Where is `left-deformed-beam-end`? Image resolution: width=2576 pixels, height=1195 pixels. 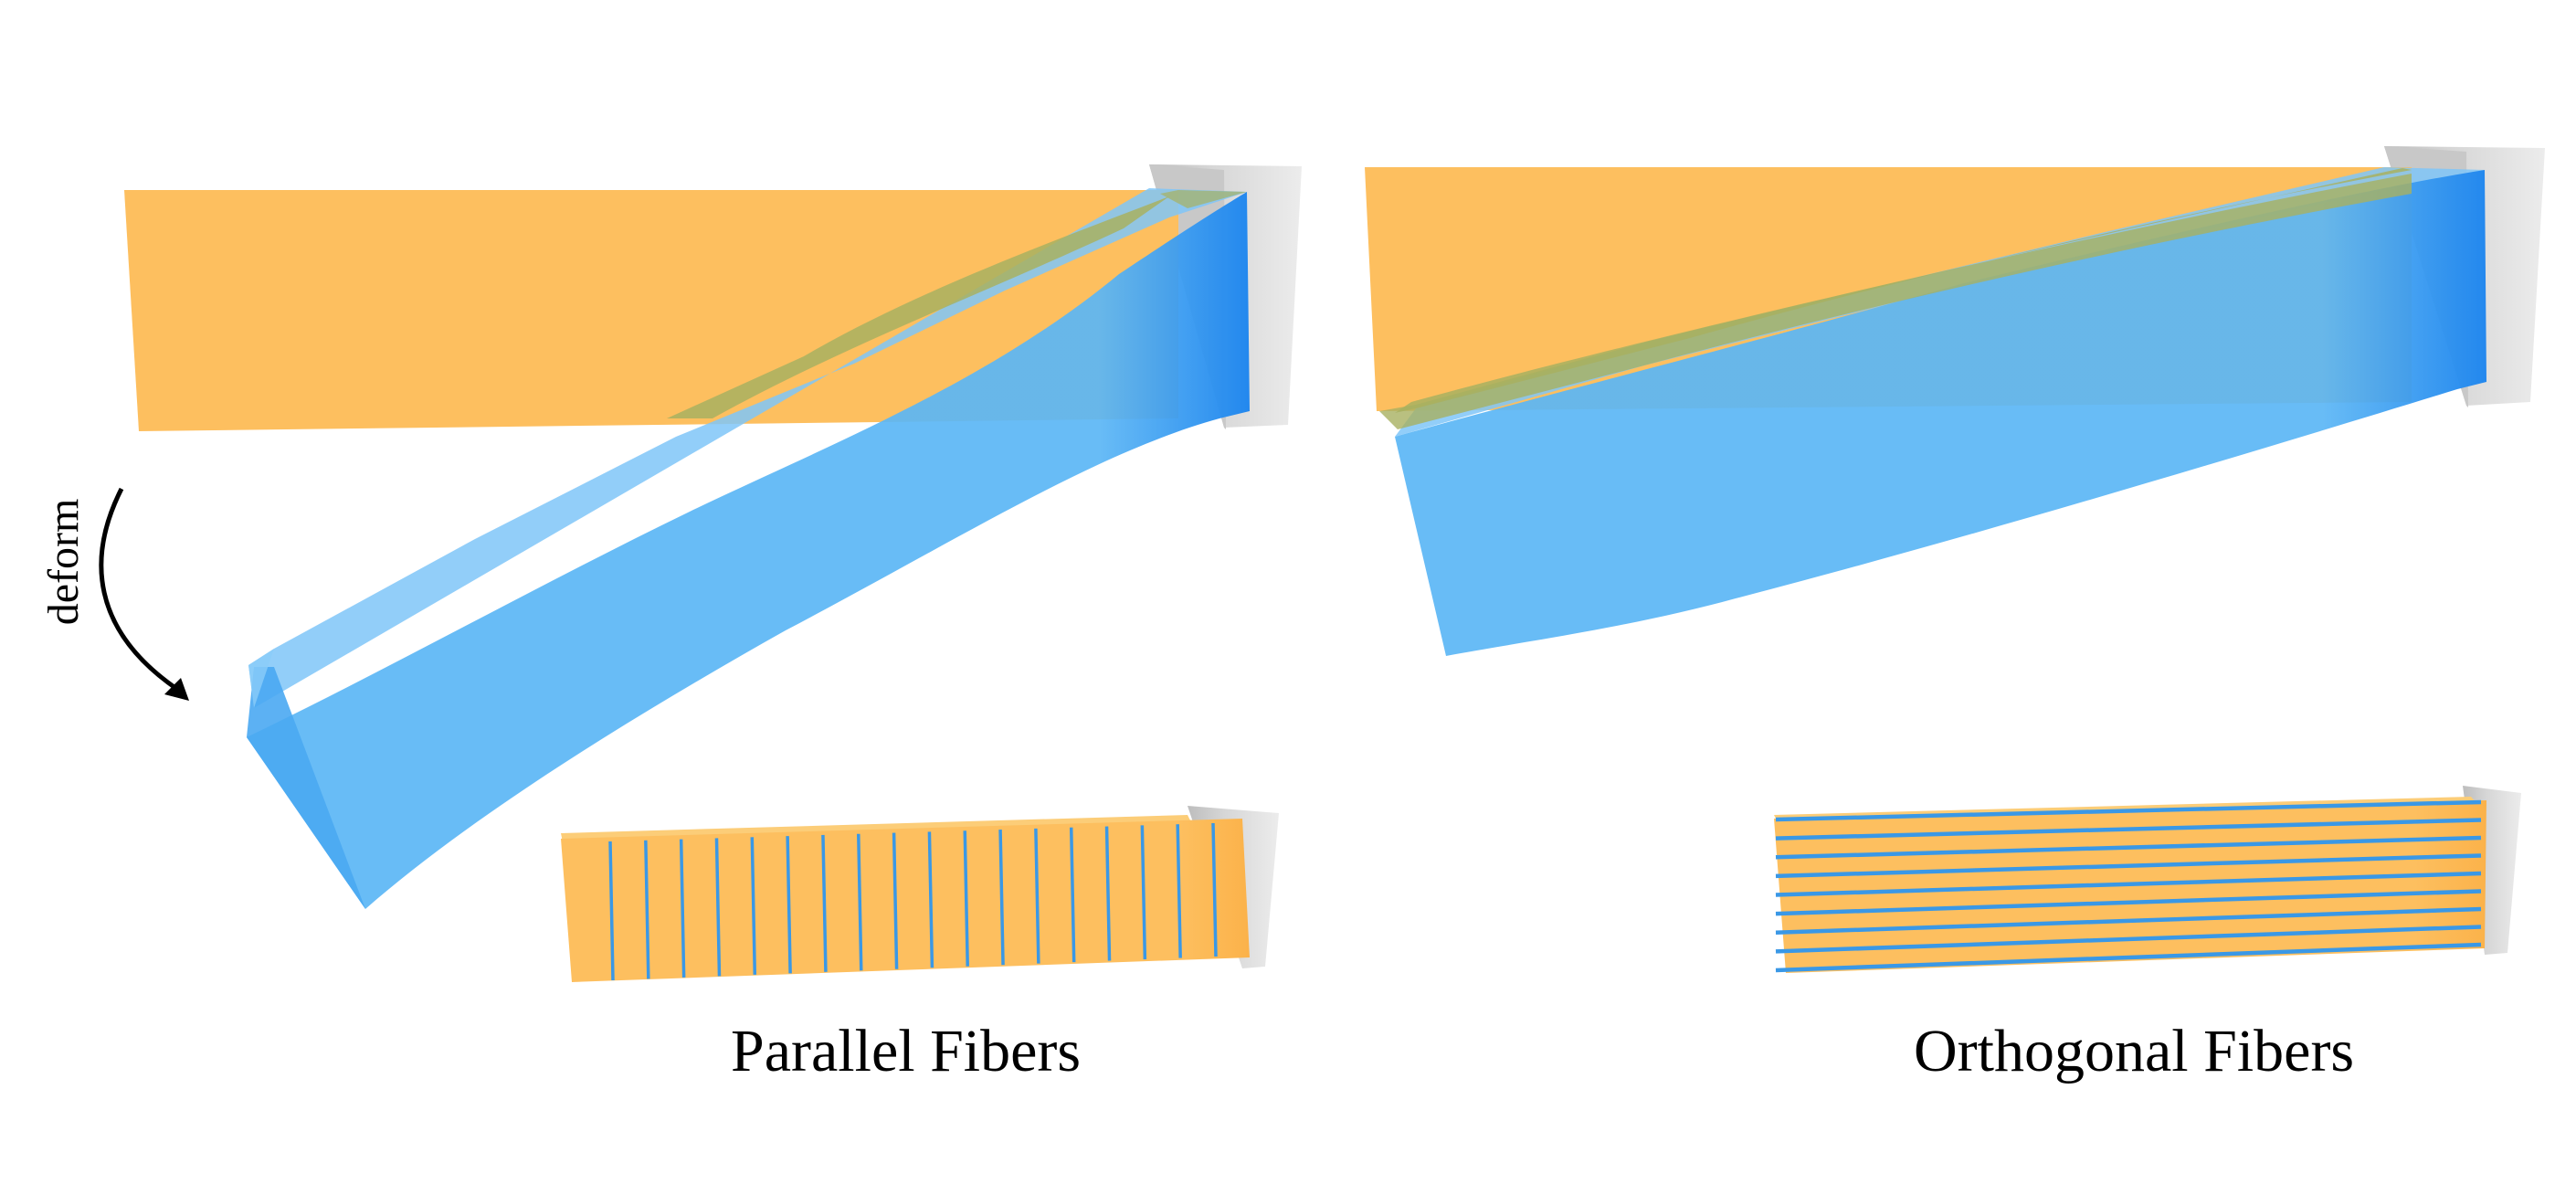 left-deformed-beam-end is located at coordinates (306, 788).